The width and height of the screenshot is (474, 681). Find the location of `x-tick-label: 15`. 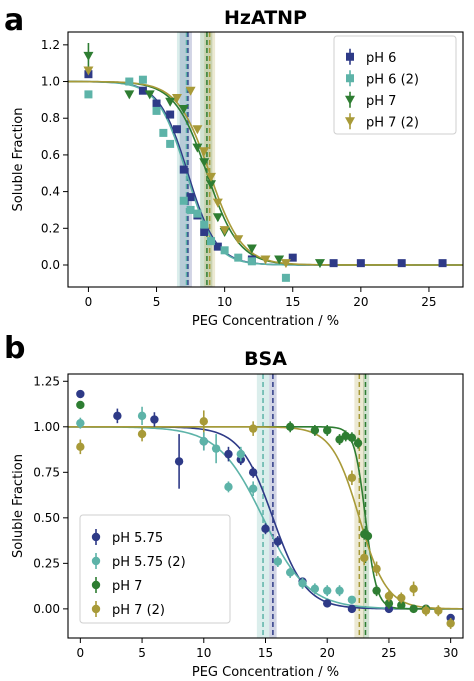

x-tick-label: 15 is located at coordinates (292, 302).